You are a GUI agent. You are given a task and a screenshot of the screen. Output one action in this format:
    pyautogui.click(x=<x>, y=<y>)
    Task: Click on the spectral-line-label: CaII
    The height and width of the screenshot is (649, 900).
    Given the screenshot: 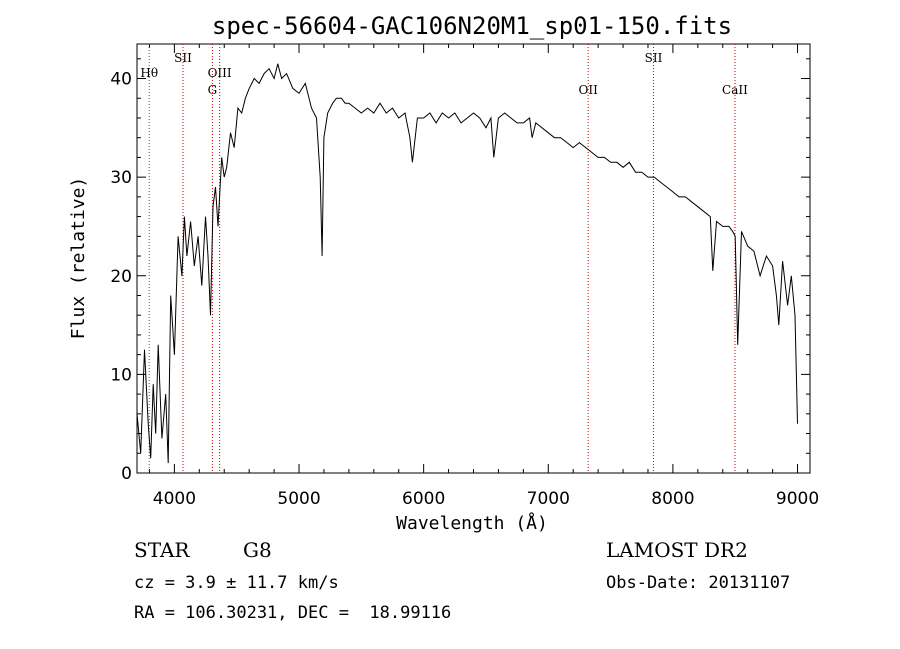 What is the action you would take?
    pyautogui.click(x=735, y=90)
    